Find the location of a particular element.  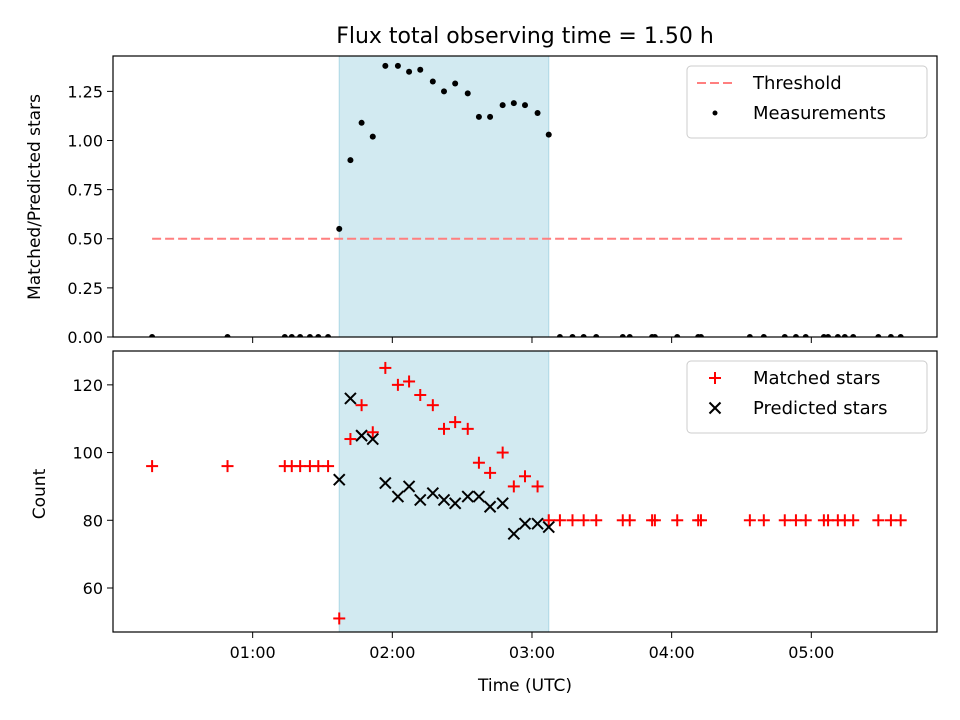

y-tick-label: 1.25 is located at coordinates (85, 91).